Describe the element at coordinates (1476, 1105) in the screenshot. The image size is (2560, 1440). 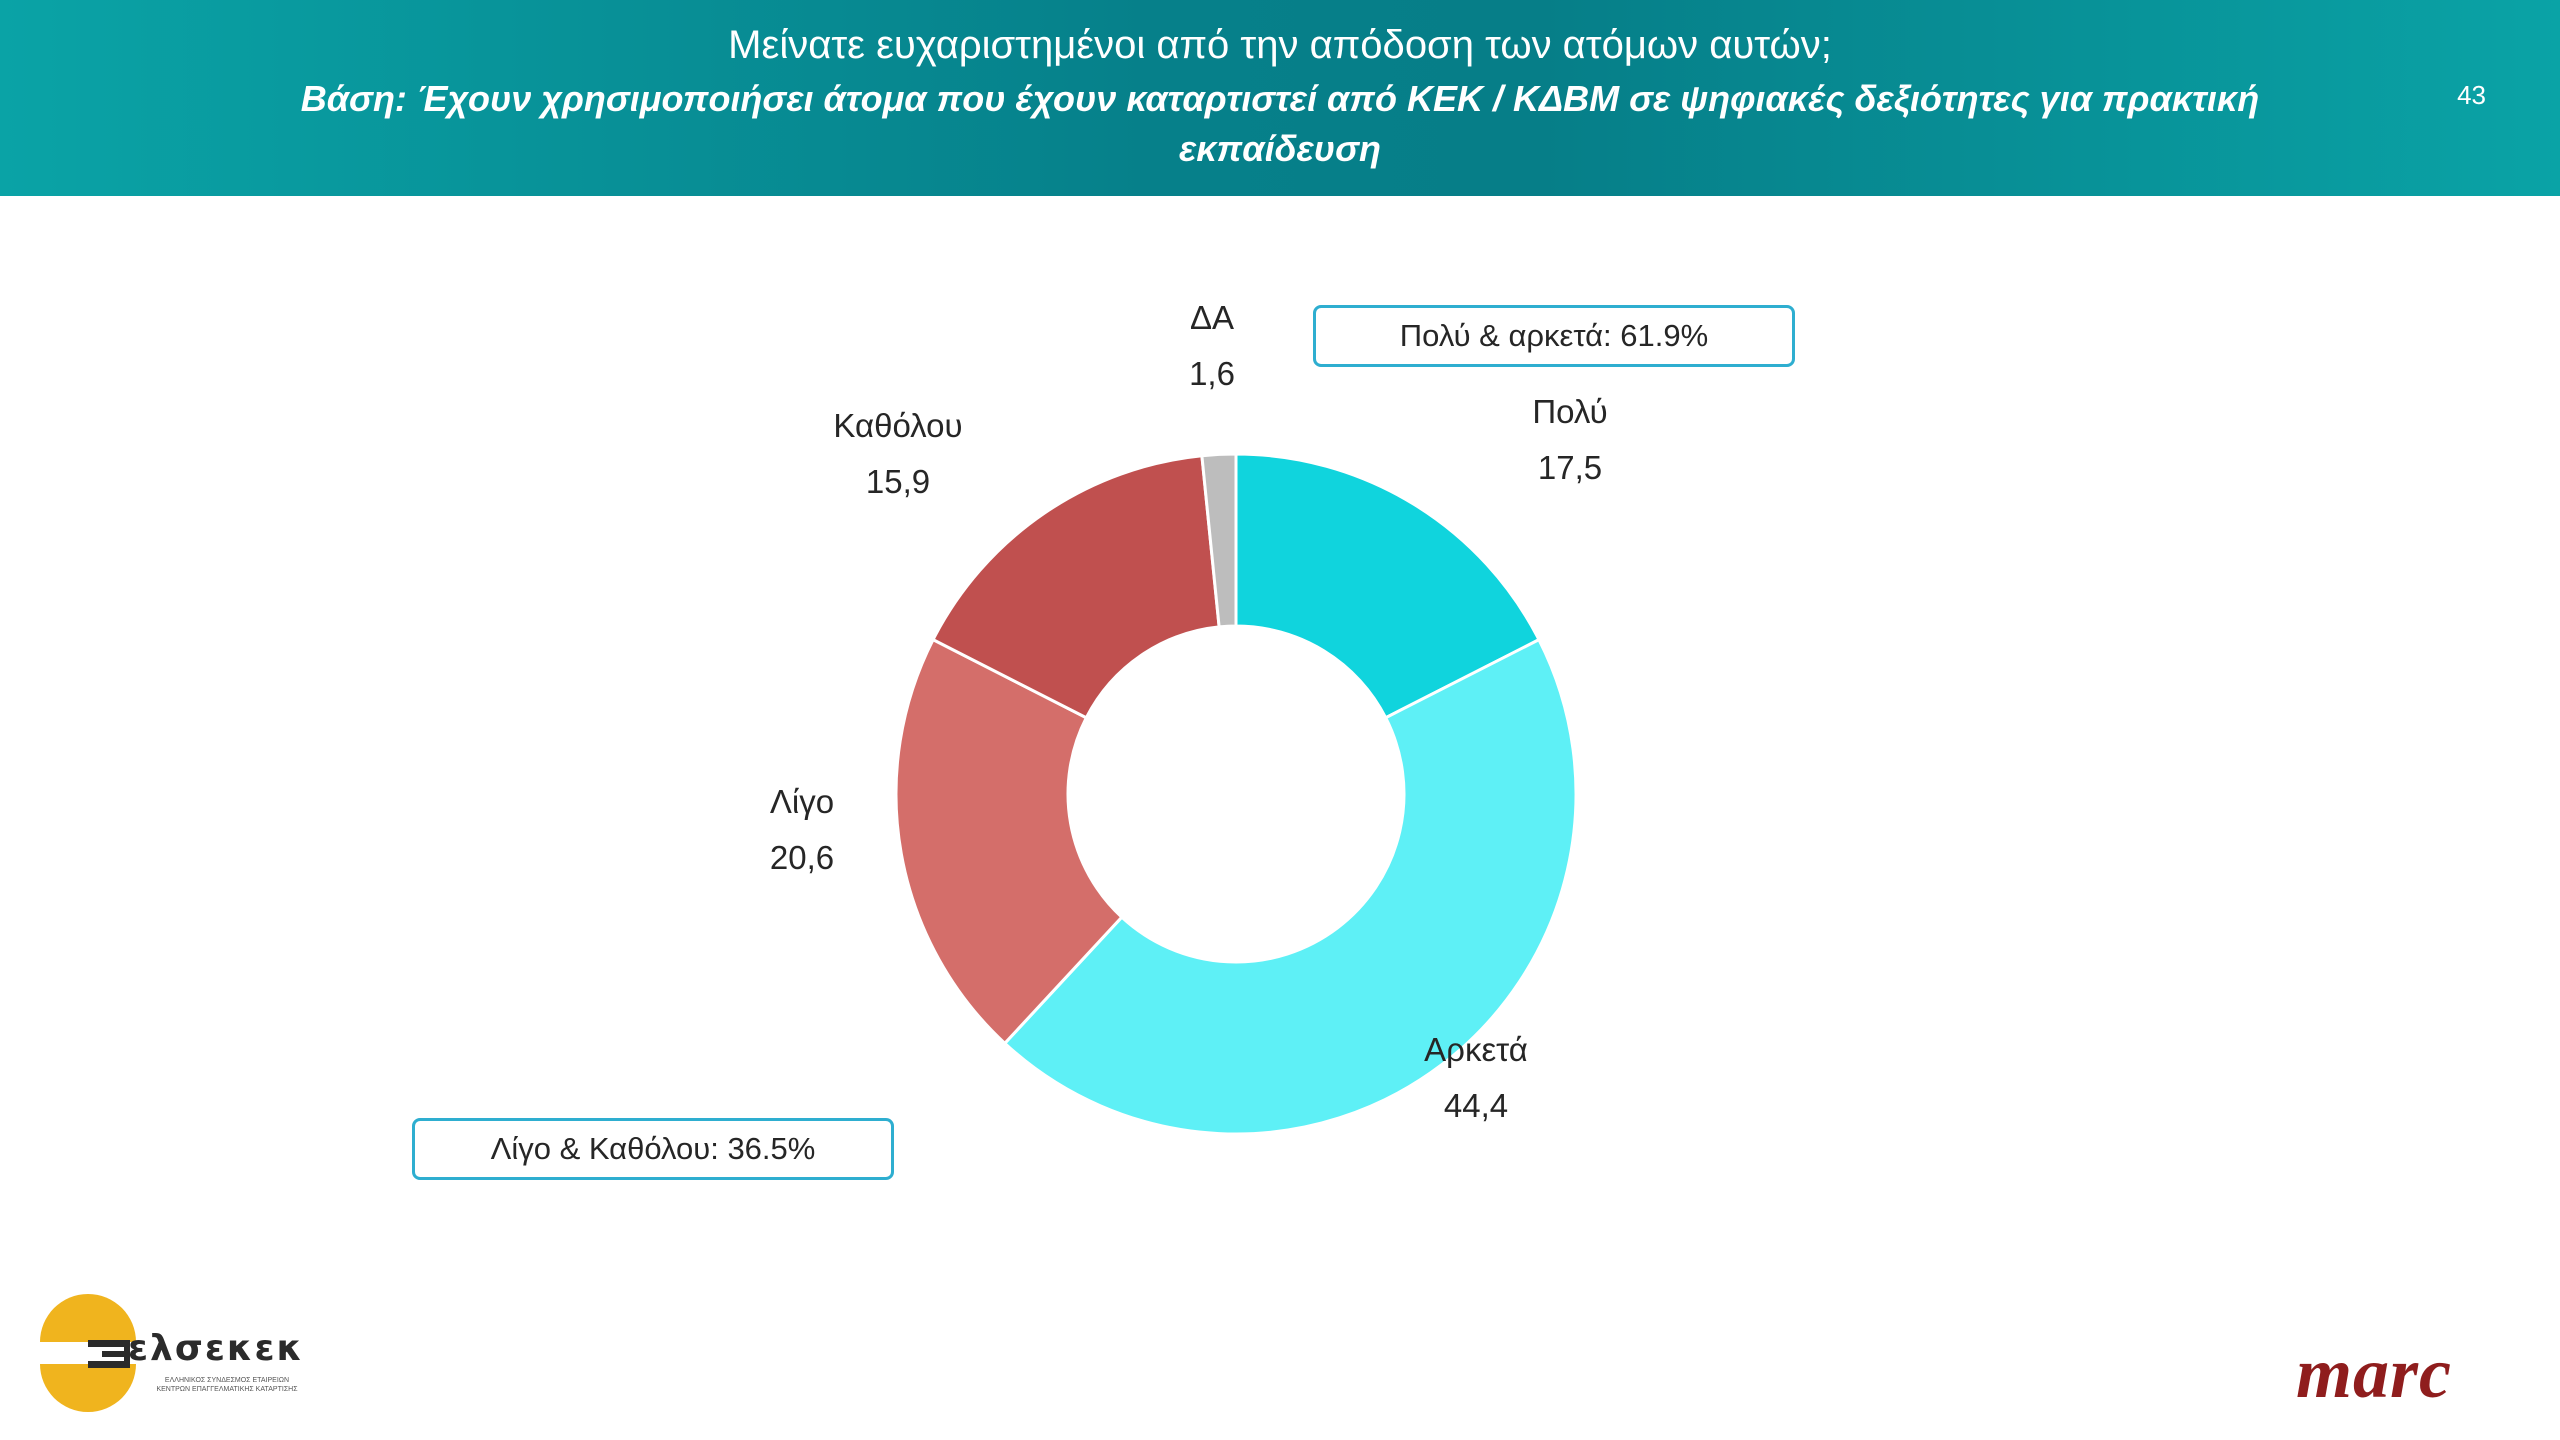
I see `slice-value-1: 44,4` at that location.